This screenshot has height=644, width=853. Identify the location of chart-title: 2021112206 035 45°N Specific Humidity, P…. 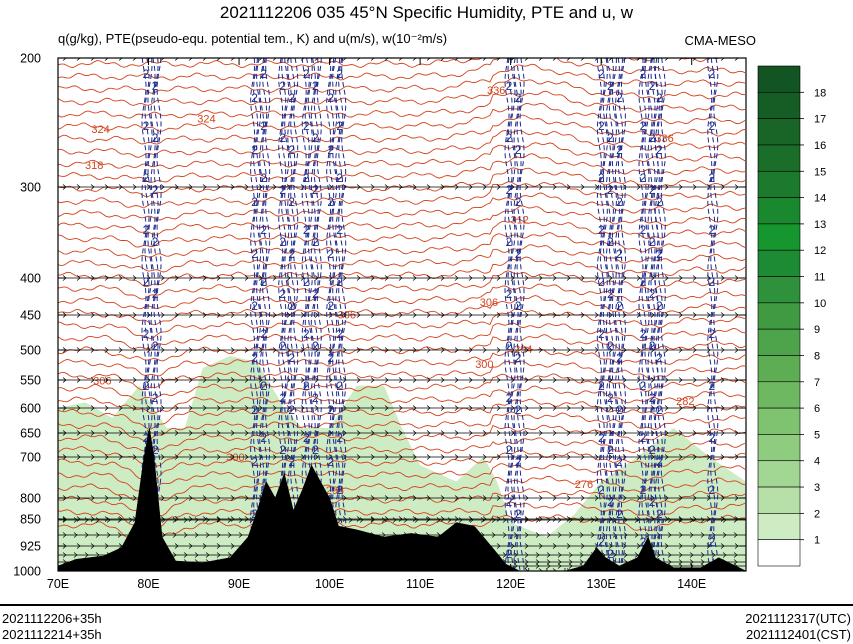
(426, 12).